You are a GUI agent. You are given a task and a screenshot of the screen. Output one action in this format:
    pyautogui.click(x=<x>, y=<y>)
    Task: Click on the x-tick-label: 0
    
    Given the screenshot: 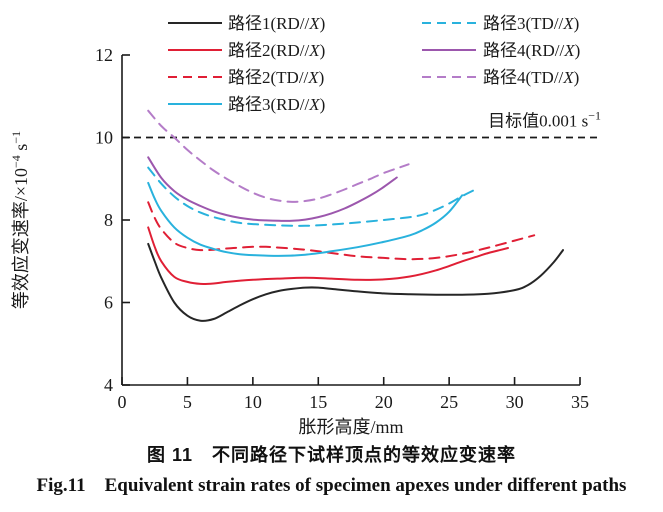 What is the action you would take?
    pyautogui.click(x=122, y=402)
    